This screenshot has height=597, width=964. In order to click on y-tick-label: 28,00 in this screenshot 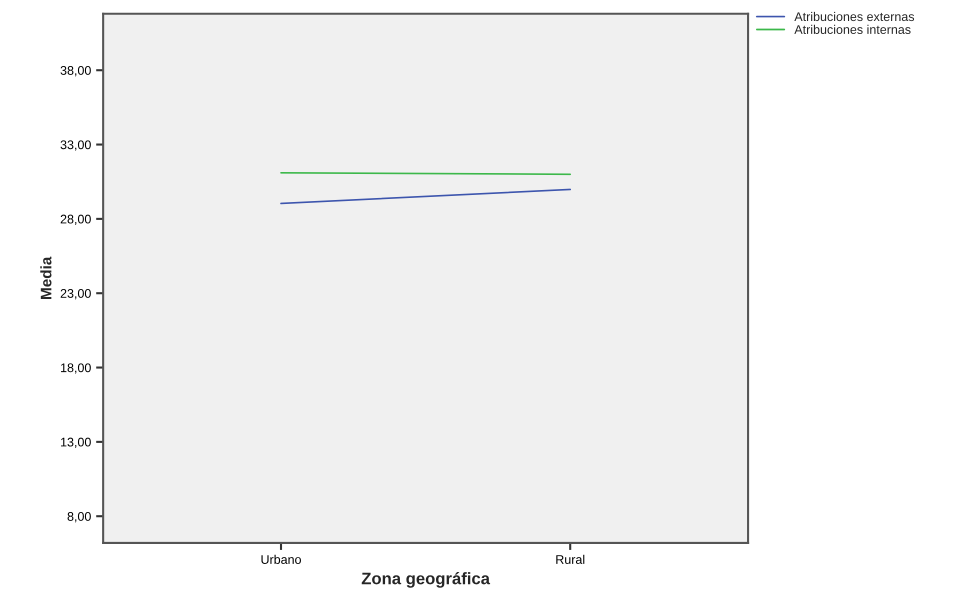, I will do `click(75, 220)`.